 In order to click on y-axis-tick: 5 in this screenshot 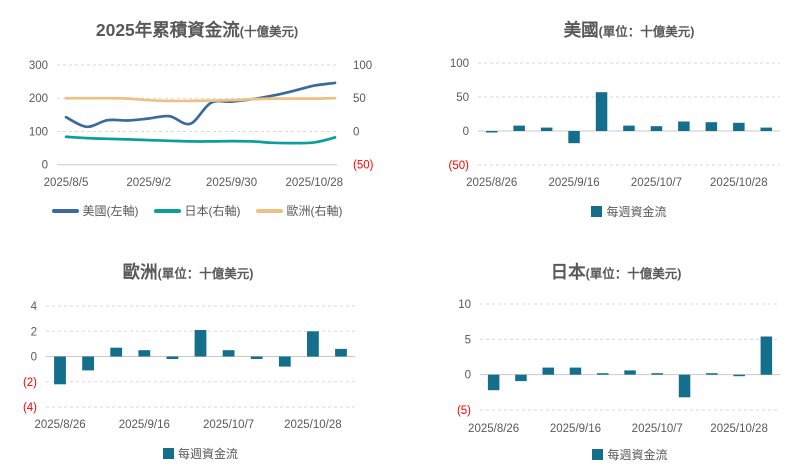, I will do `click(468, 340)`.